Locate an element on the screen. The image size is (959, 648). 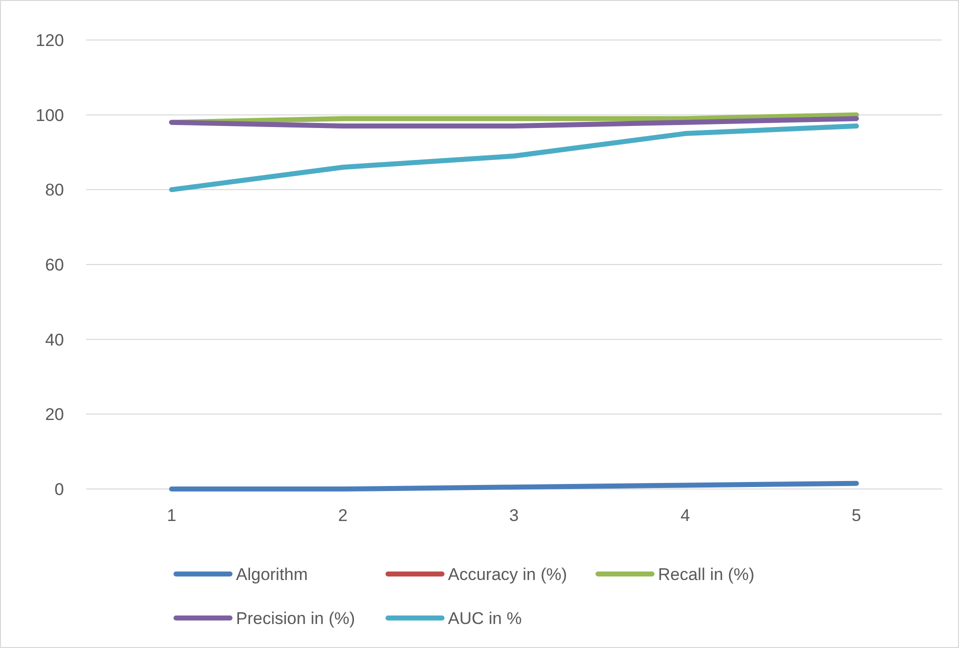
y-tick-label: 80 is located at coordinates (54, 190).